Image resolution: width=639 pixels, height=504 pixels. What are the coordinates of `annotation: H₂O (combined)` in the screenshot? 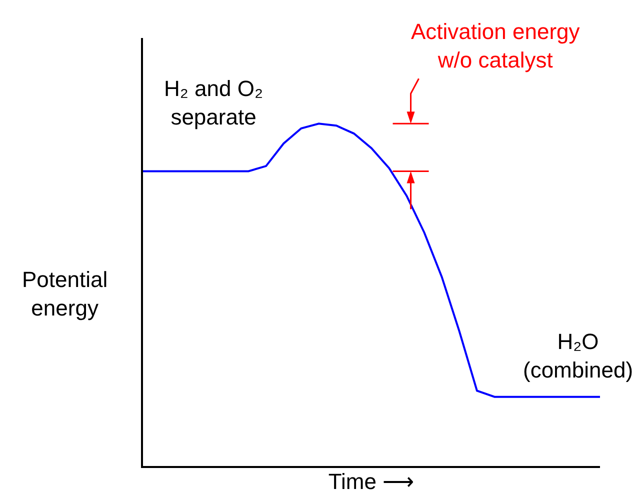 It's located at (578, 356).